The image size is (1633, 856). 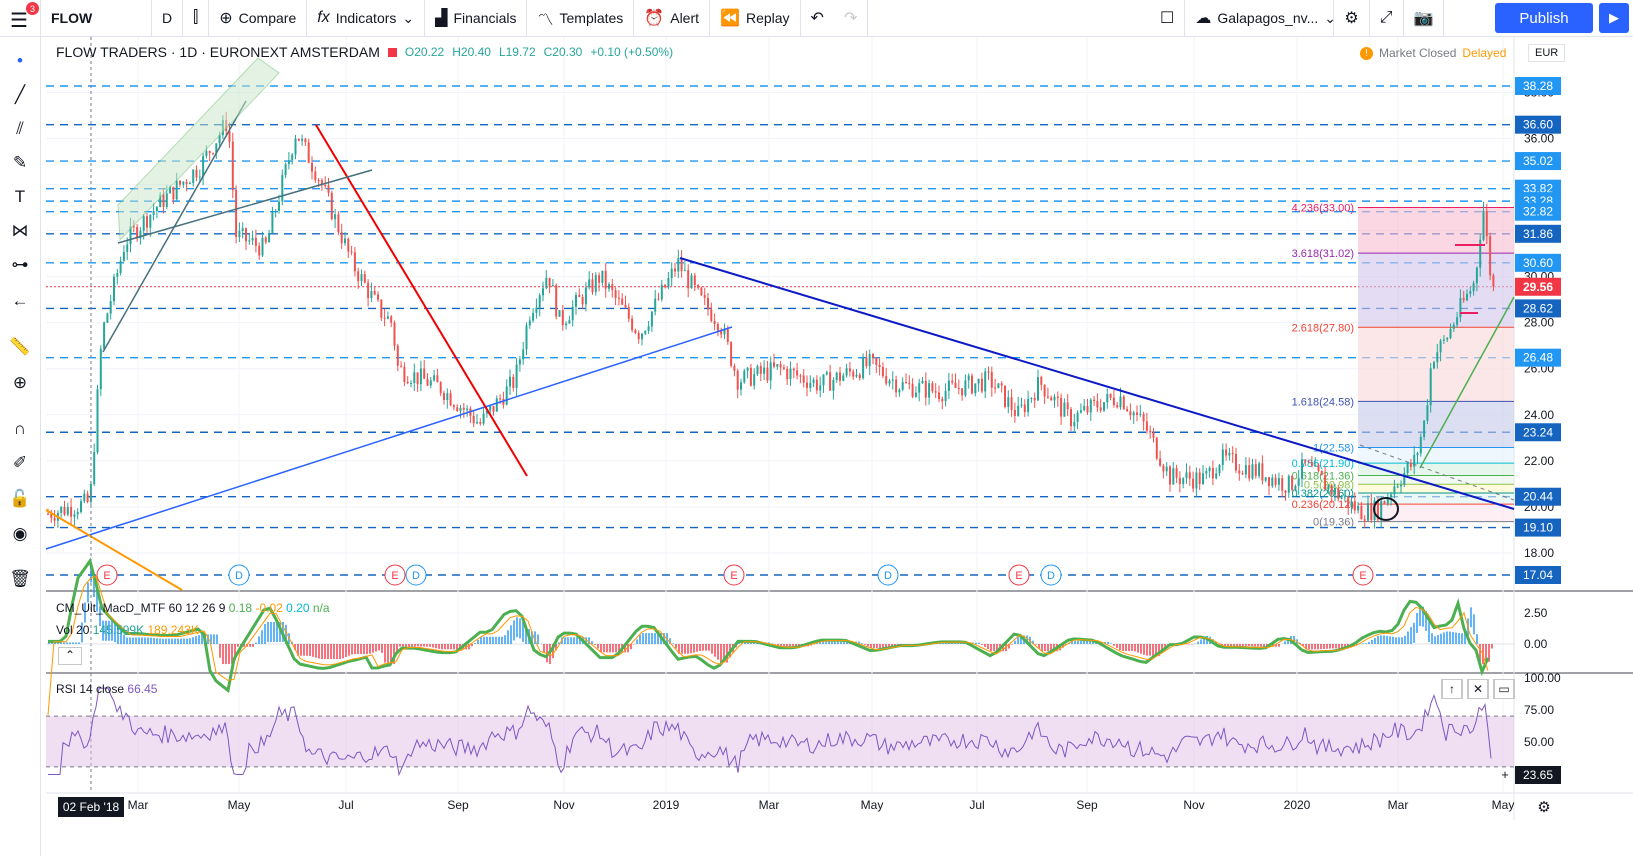 I want to click on time-tick-label: Jul, so click(x=345, y=805).